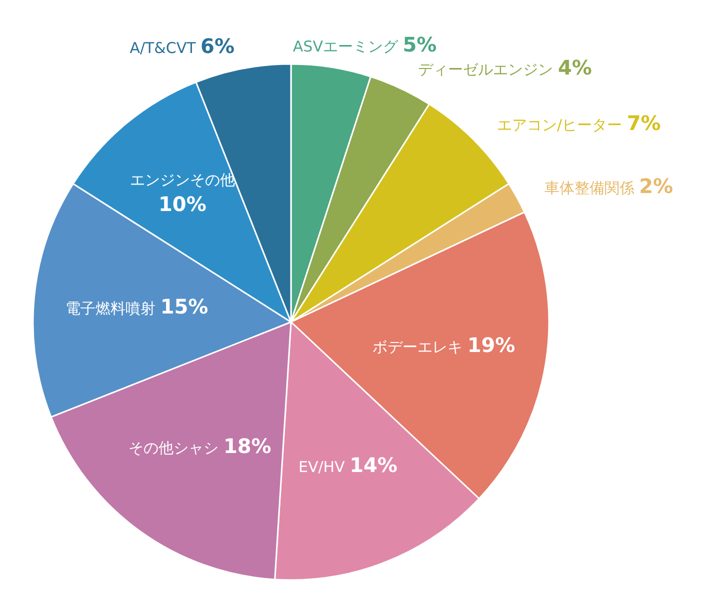  I want to click on slice-label: その他シャシ, so click(176, 448).